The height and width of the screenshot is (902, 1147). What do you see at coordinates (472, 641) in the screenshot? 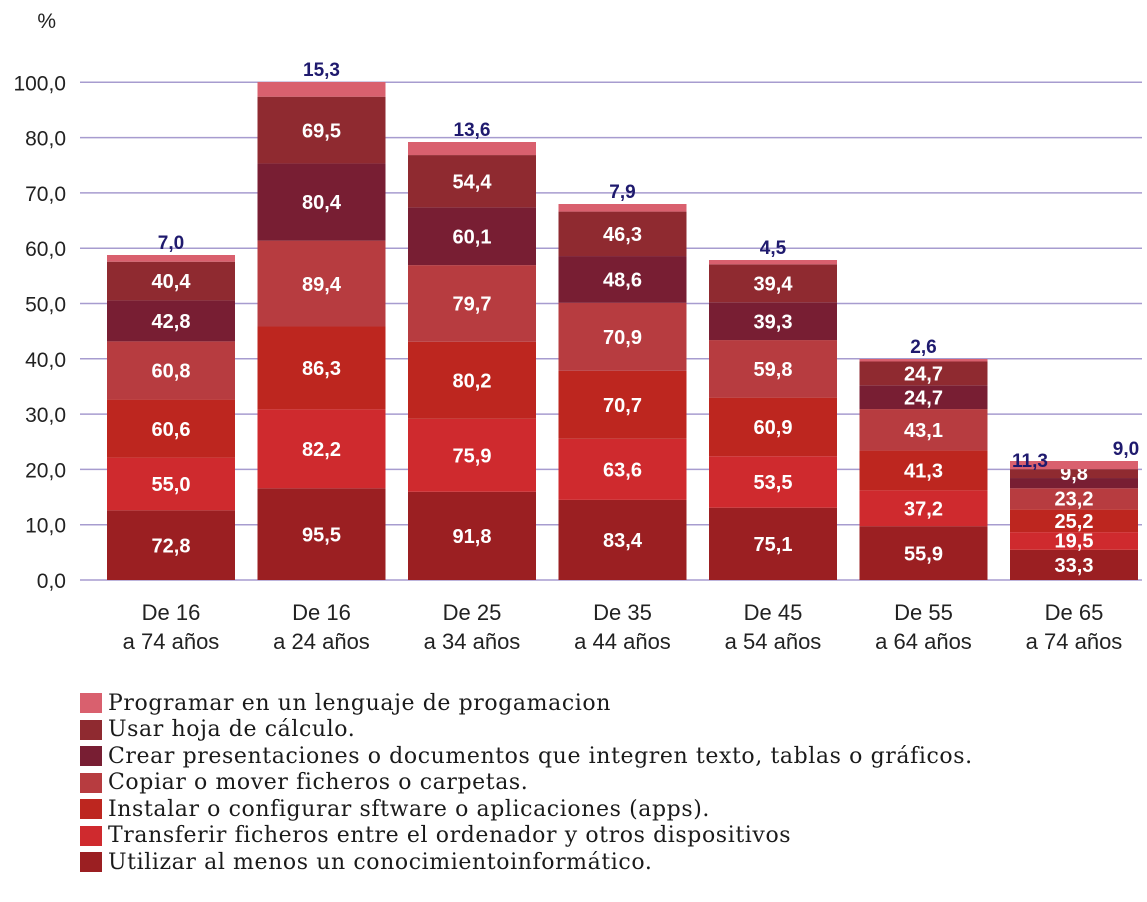
I see `x-tick-label: a 34 años` at bounding box center [472, 641].